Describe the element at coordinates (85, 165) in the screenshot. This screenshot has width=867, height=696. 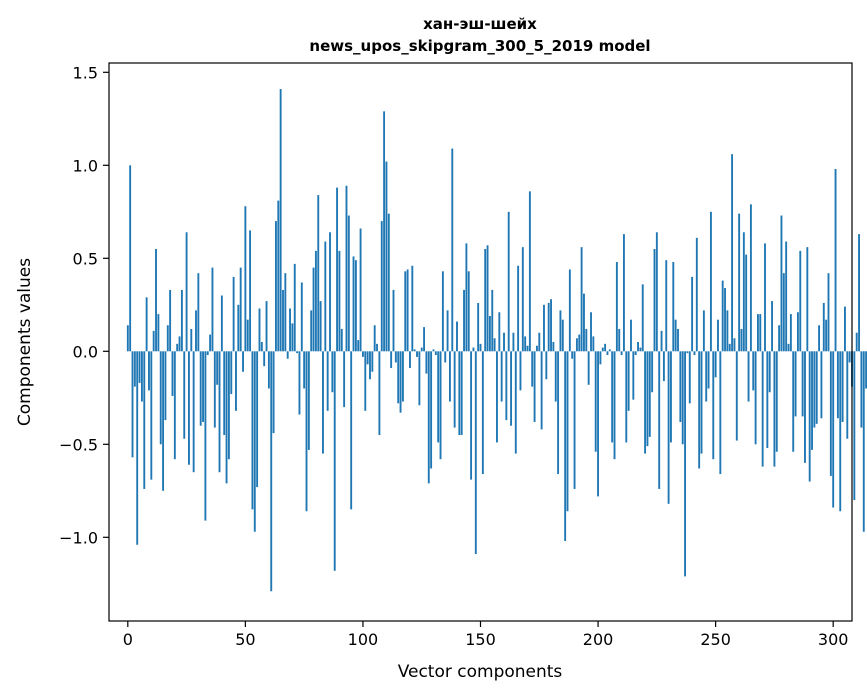
I see `y-tick-label: 1.0` at that location.